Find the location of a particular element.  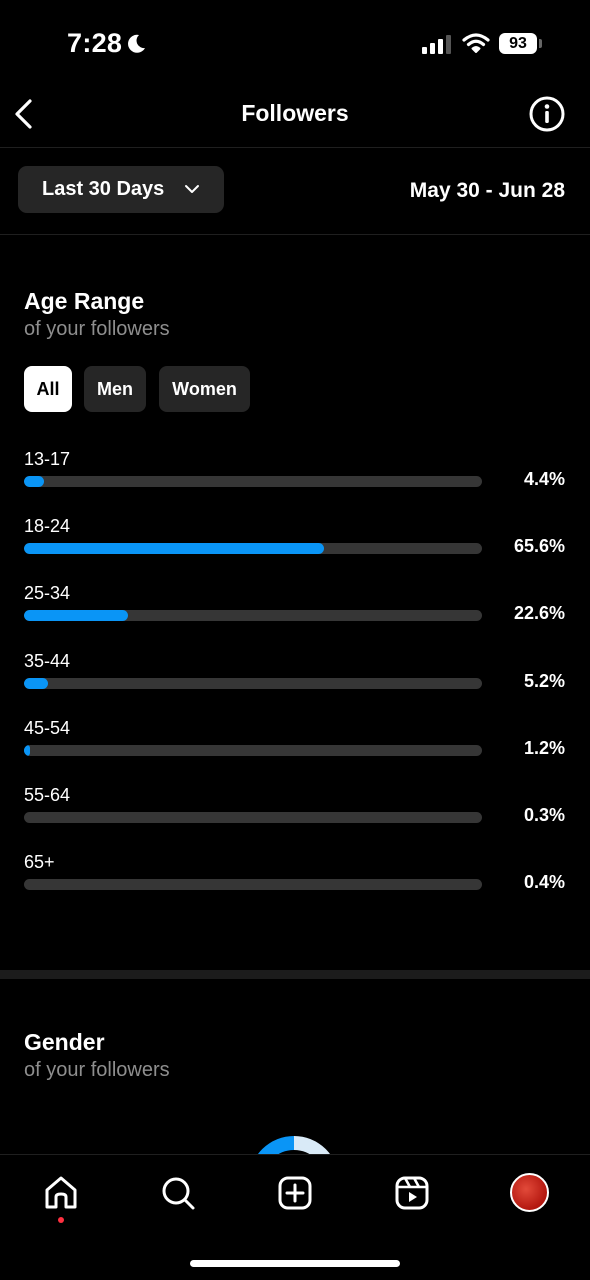

age-range-percent: 5.2% is located at coordinates (544, 680).